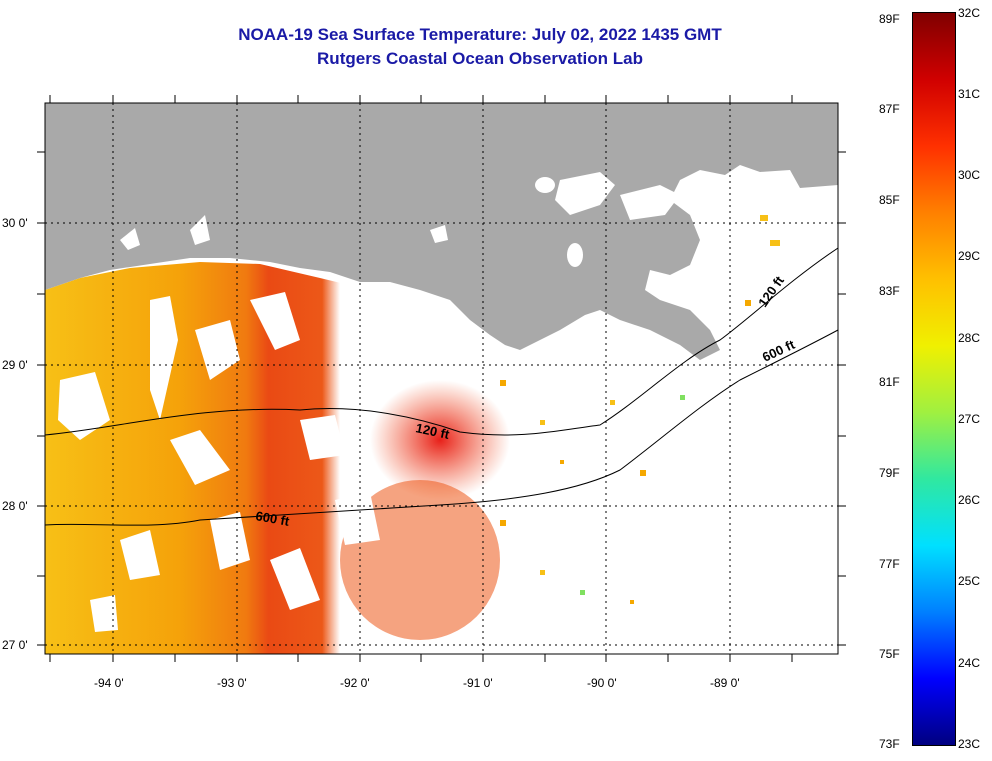 This screenshot has height=761, width=992. What do you see at coordinates (969, 256) in the screenshot?
I see `colorbar-c-label: 29C` at bounding box center [969, 256].